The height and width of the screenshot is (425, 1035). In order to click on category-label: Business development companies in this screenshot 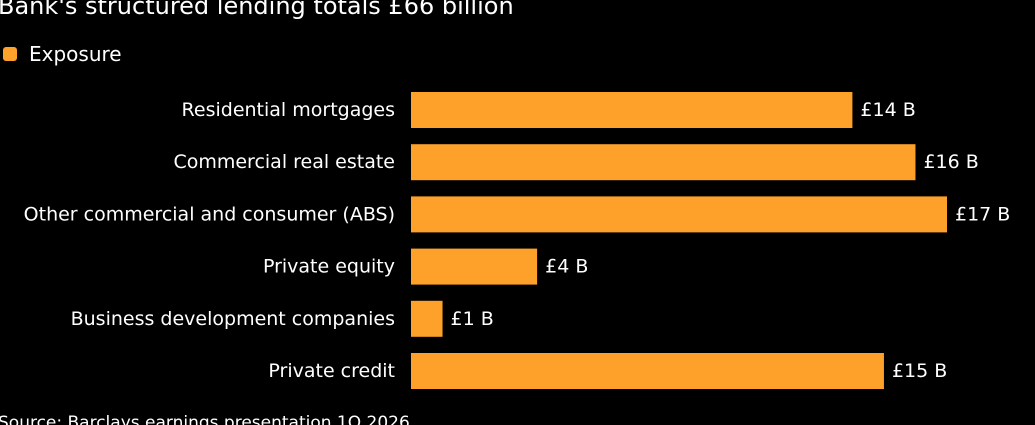, I will do `click(233, 319)`.